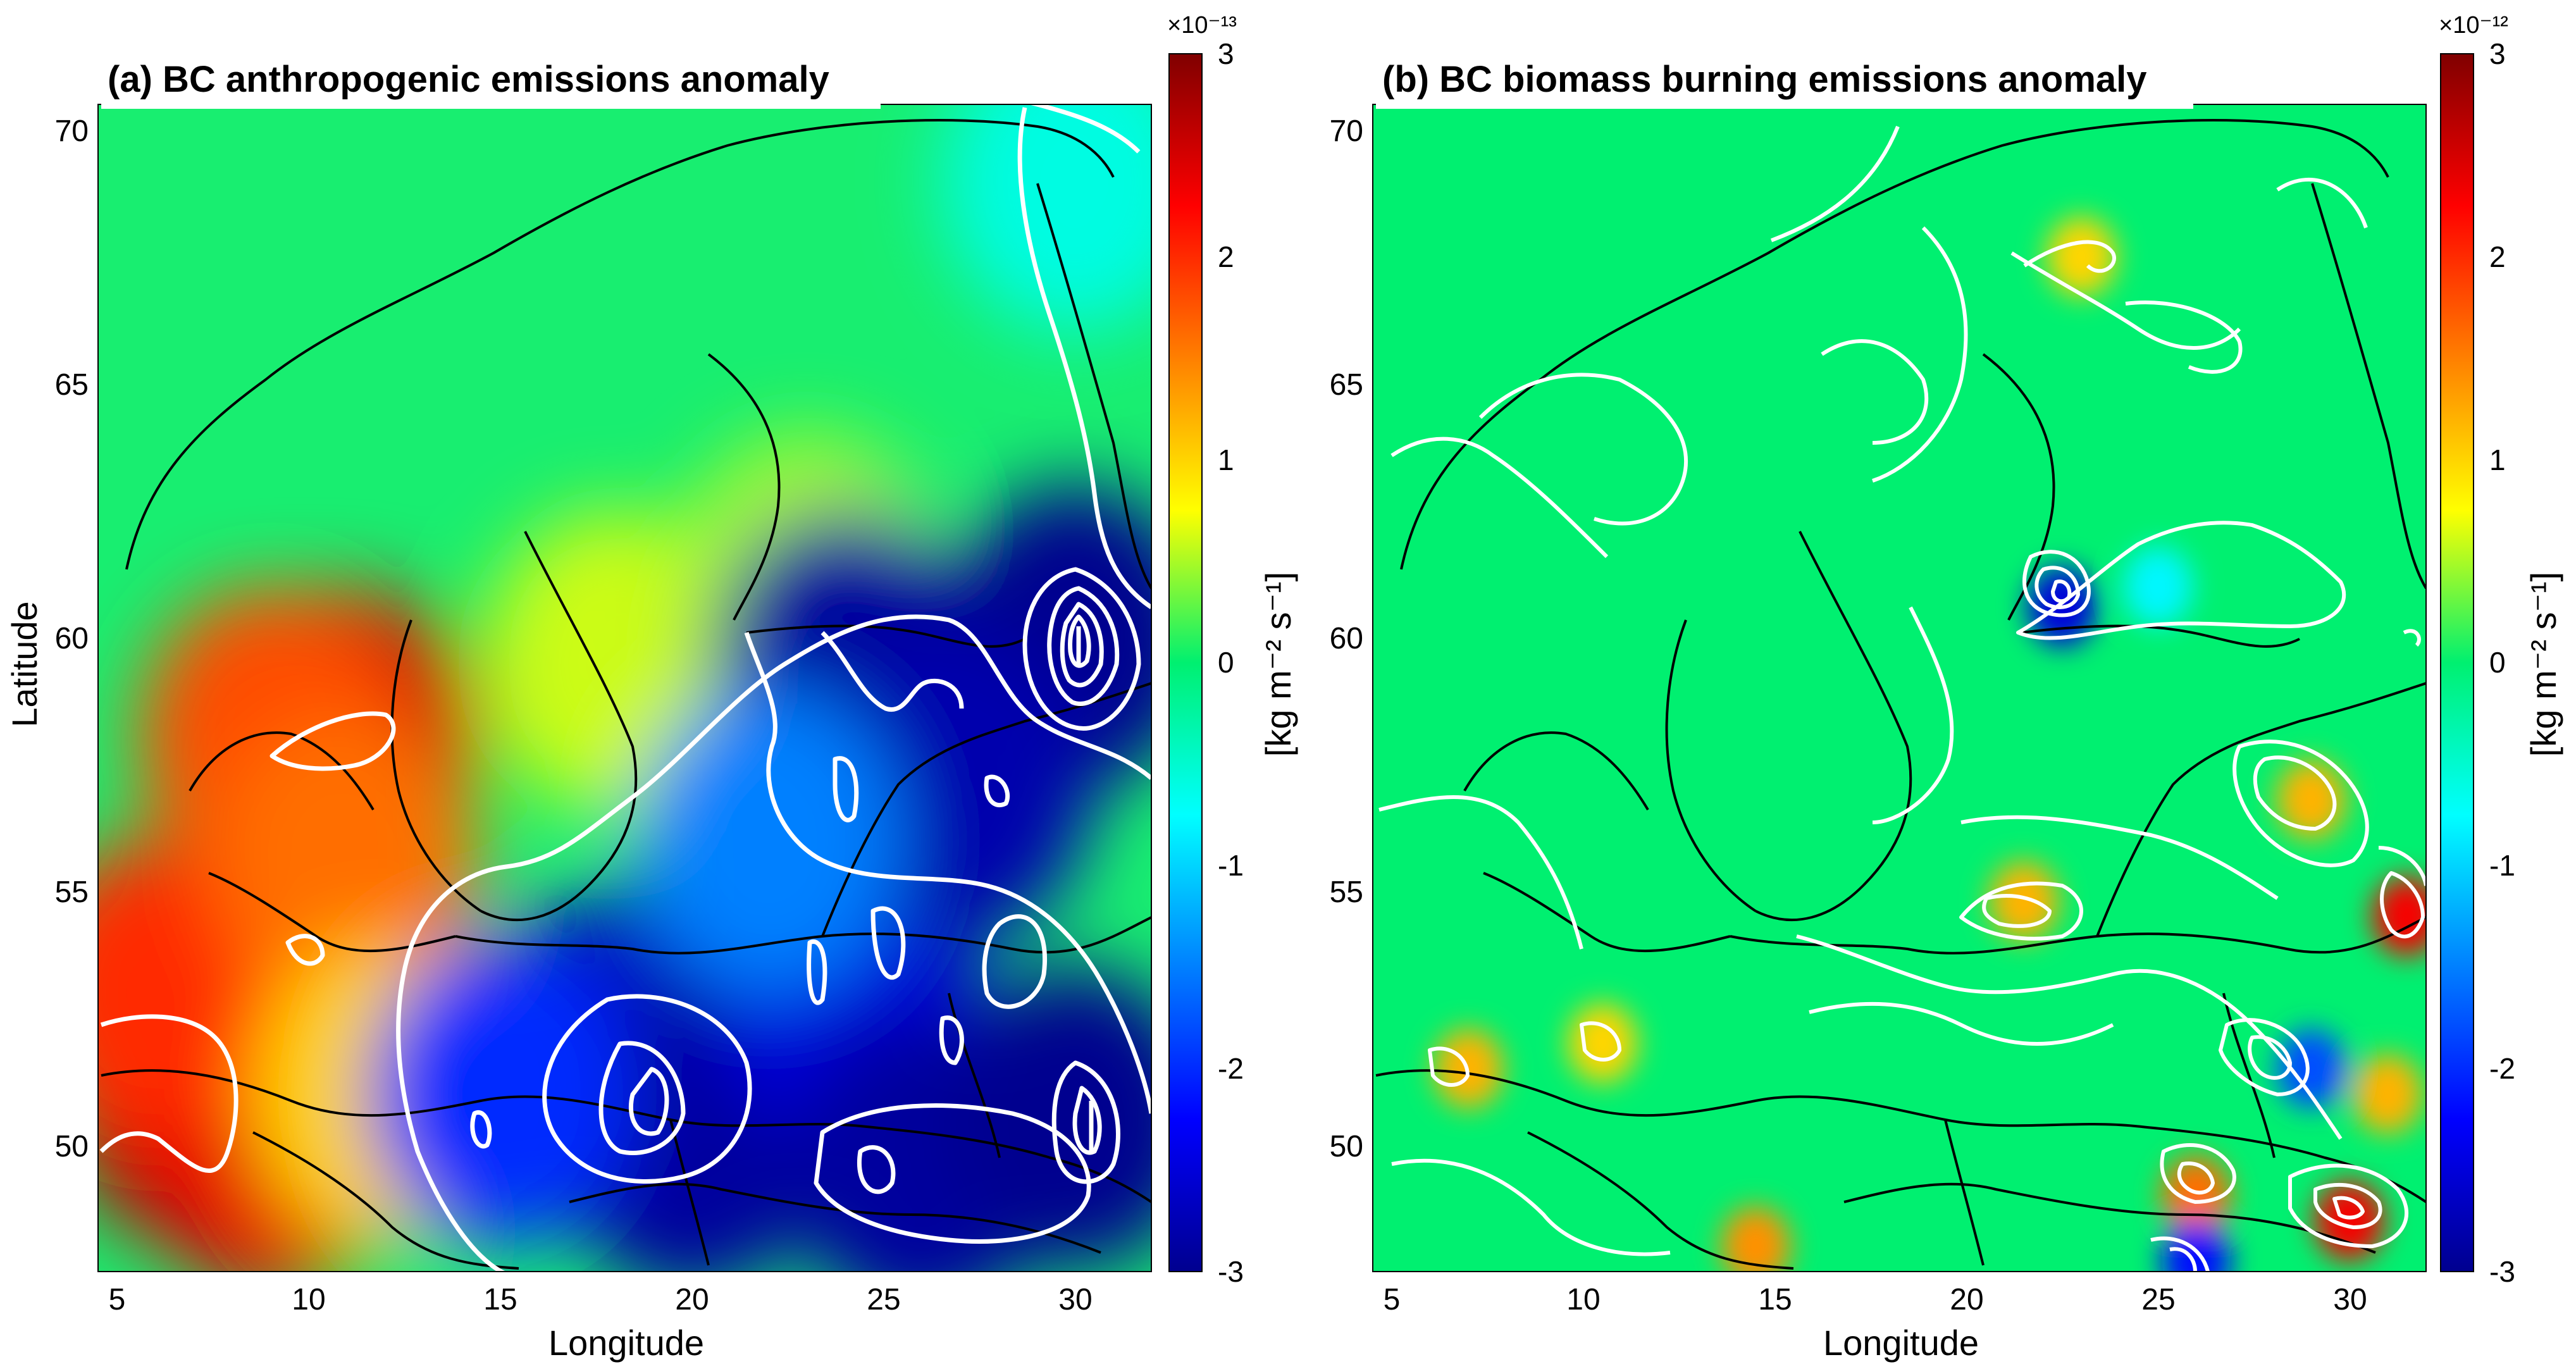  I want to click on panel-a-ytick: 60, so click(72, 638).